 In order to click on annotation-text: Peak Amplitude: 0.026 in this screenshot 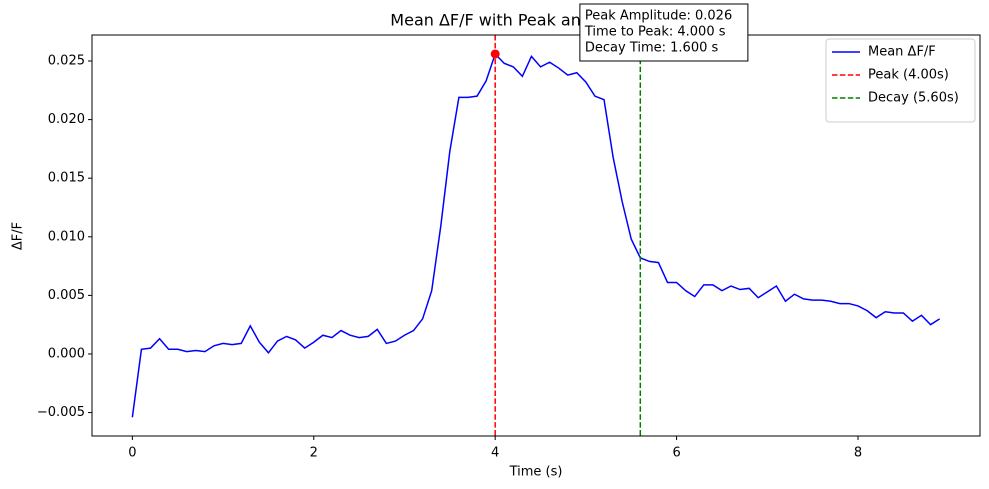, I will do `click(658, 16)`.